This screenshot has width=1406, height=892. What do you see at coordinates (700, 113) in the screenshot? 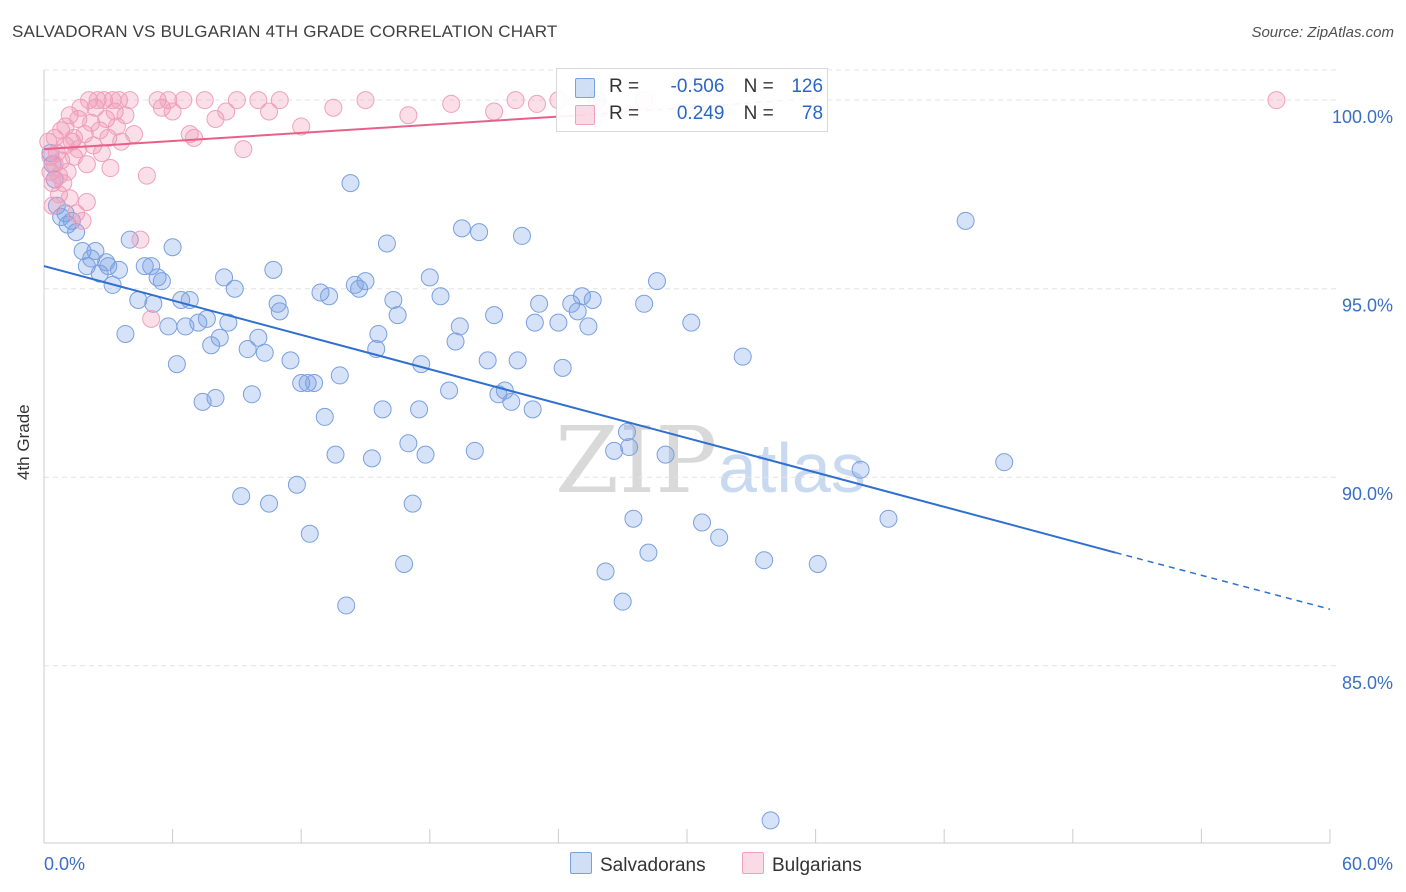
I see `legend-r-value: 0.249` at bounding box center [700, 113].